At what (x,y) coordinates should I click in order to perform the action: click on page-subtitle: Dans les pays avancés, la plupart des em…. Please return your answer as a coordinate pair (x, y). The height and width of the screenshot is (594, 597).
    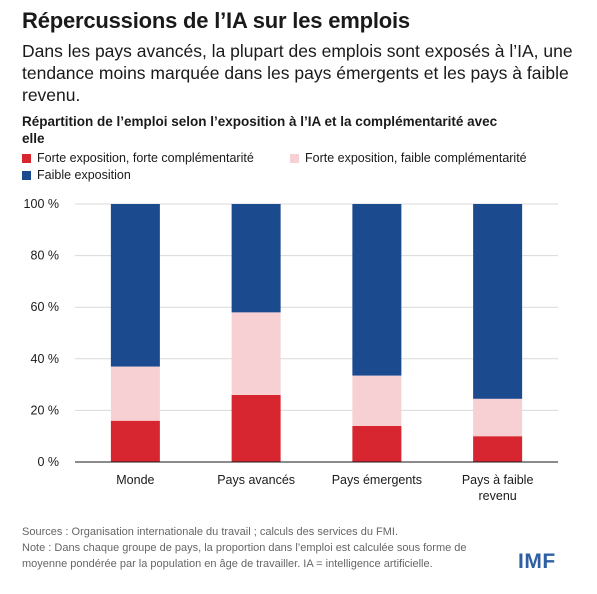
    Looking at the image, I should click on (297, 73).